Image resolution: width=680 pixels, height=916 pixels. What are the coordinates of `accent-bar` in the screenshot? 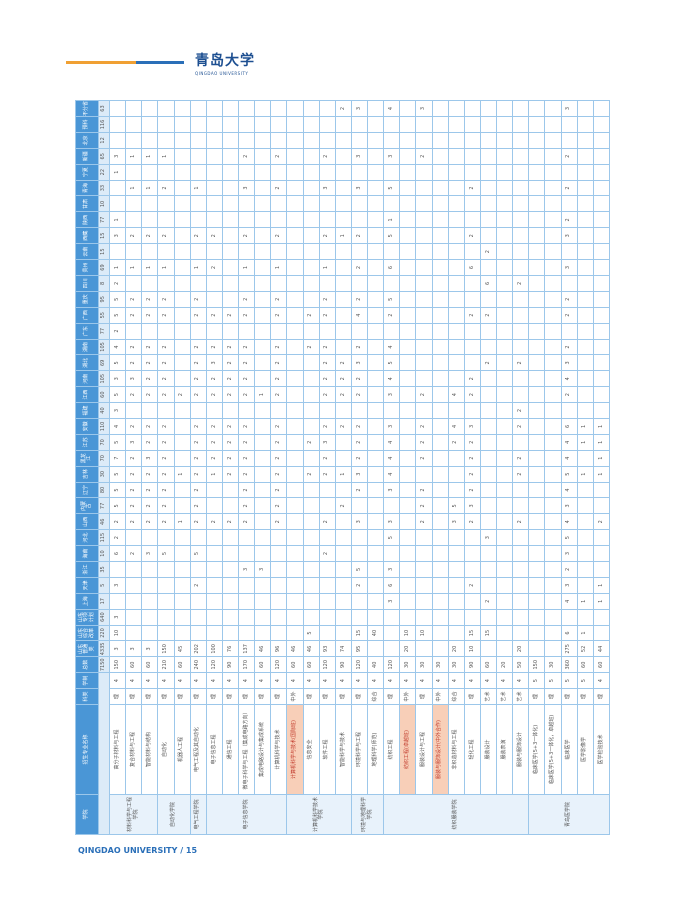 It's located at (101, 62).